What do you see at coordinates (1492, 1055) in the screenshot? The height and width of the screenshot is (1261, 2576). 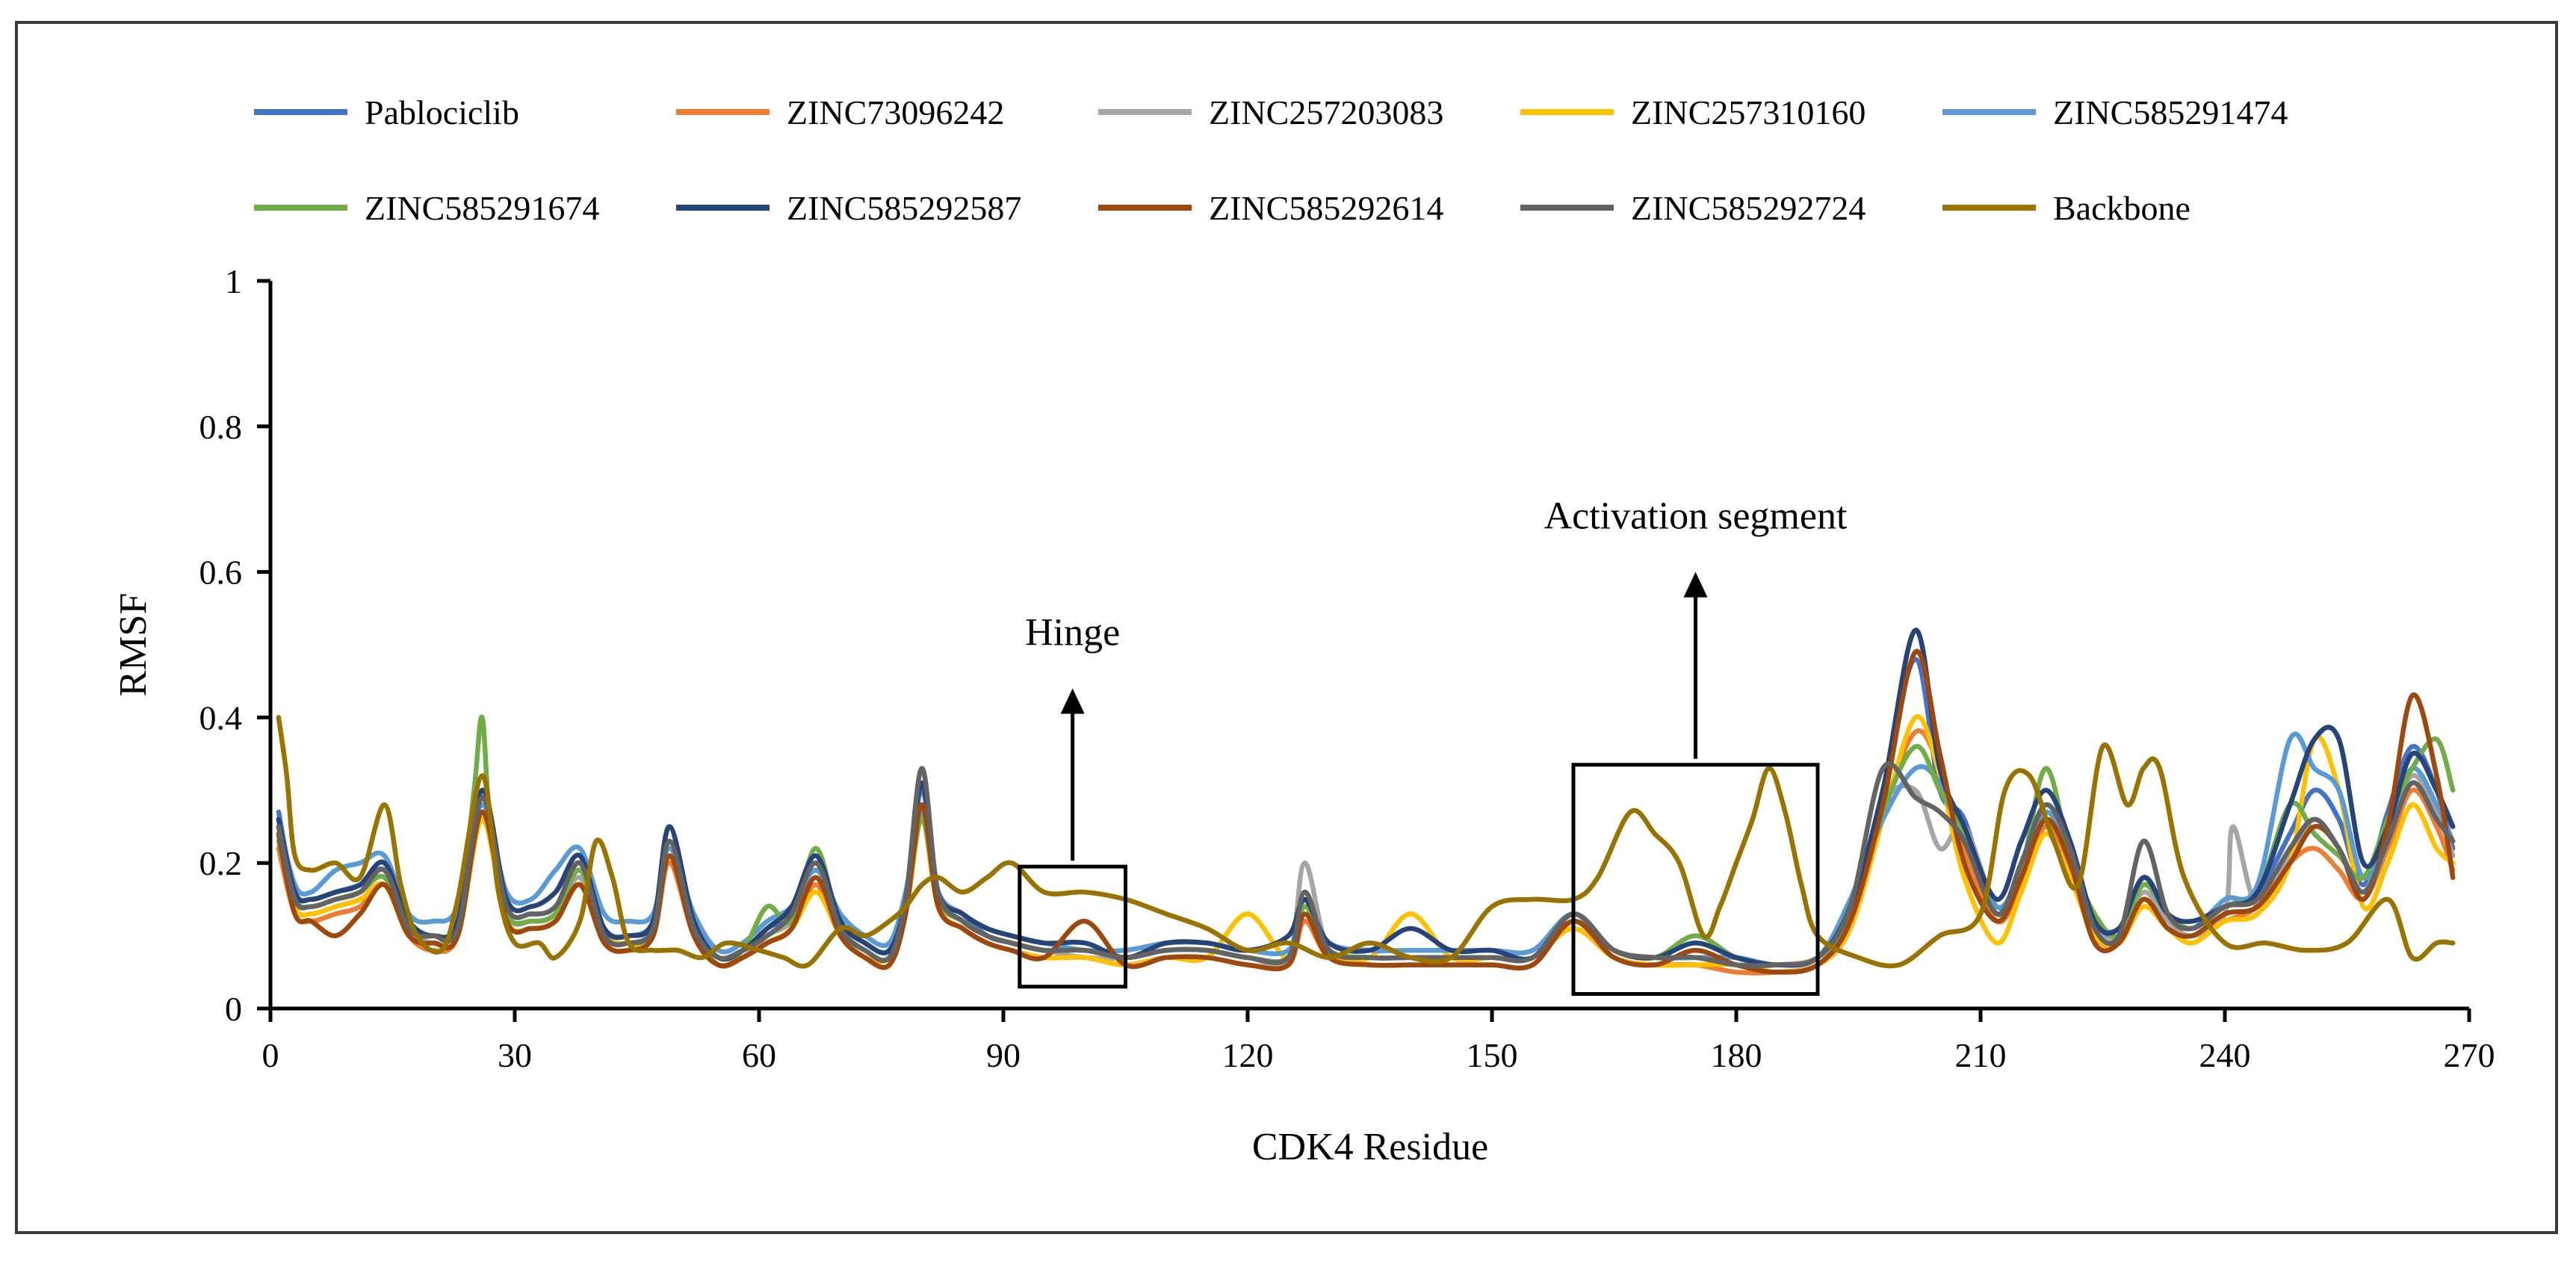 I see `x-tick-label-150: 150` at bounding box center [1492, 1055].